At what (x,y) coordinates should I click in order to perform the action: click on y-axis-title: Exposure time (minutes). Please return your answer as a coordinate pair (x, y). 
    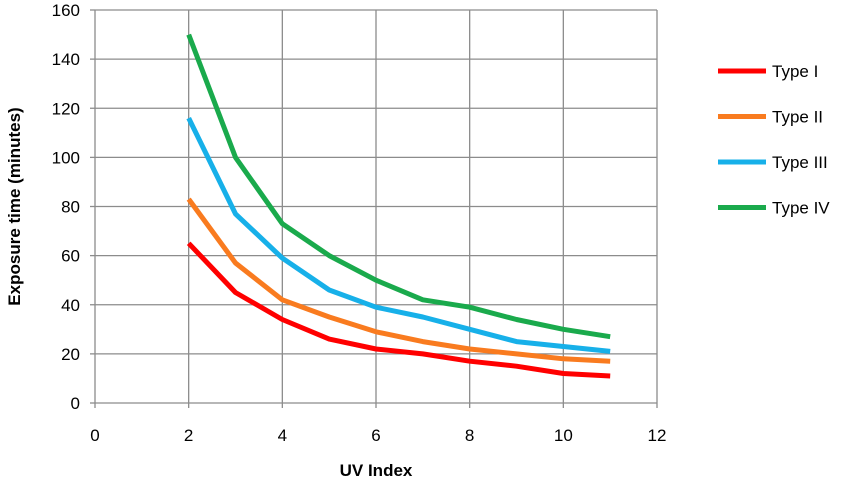
    Looking at the image, I should click on (14, 206).